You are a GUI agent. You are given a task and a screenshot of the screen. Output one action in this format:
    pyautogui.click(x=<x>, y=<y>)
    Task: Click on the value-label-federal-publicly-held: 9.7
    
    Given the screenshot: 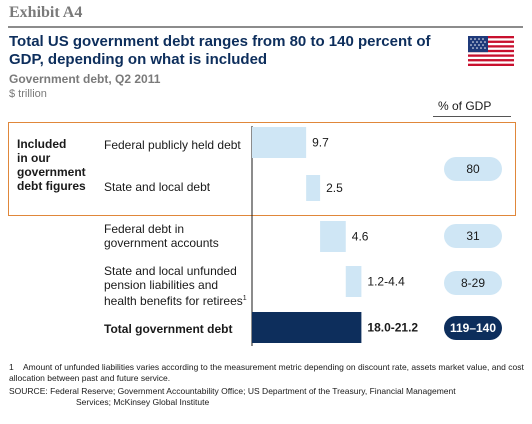 What is the action you would take?
    pyautogui.click(x=320, y=143)
    